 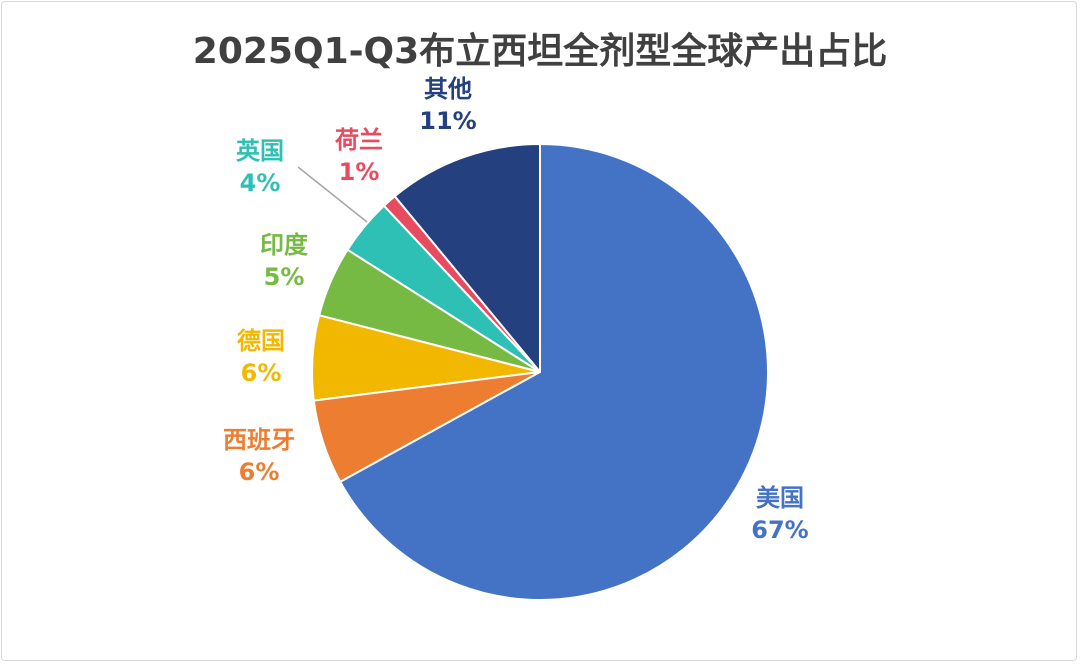 I want to click on label-india: 印度 5%, so click(x=284, y=261).